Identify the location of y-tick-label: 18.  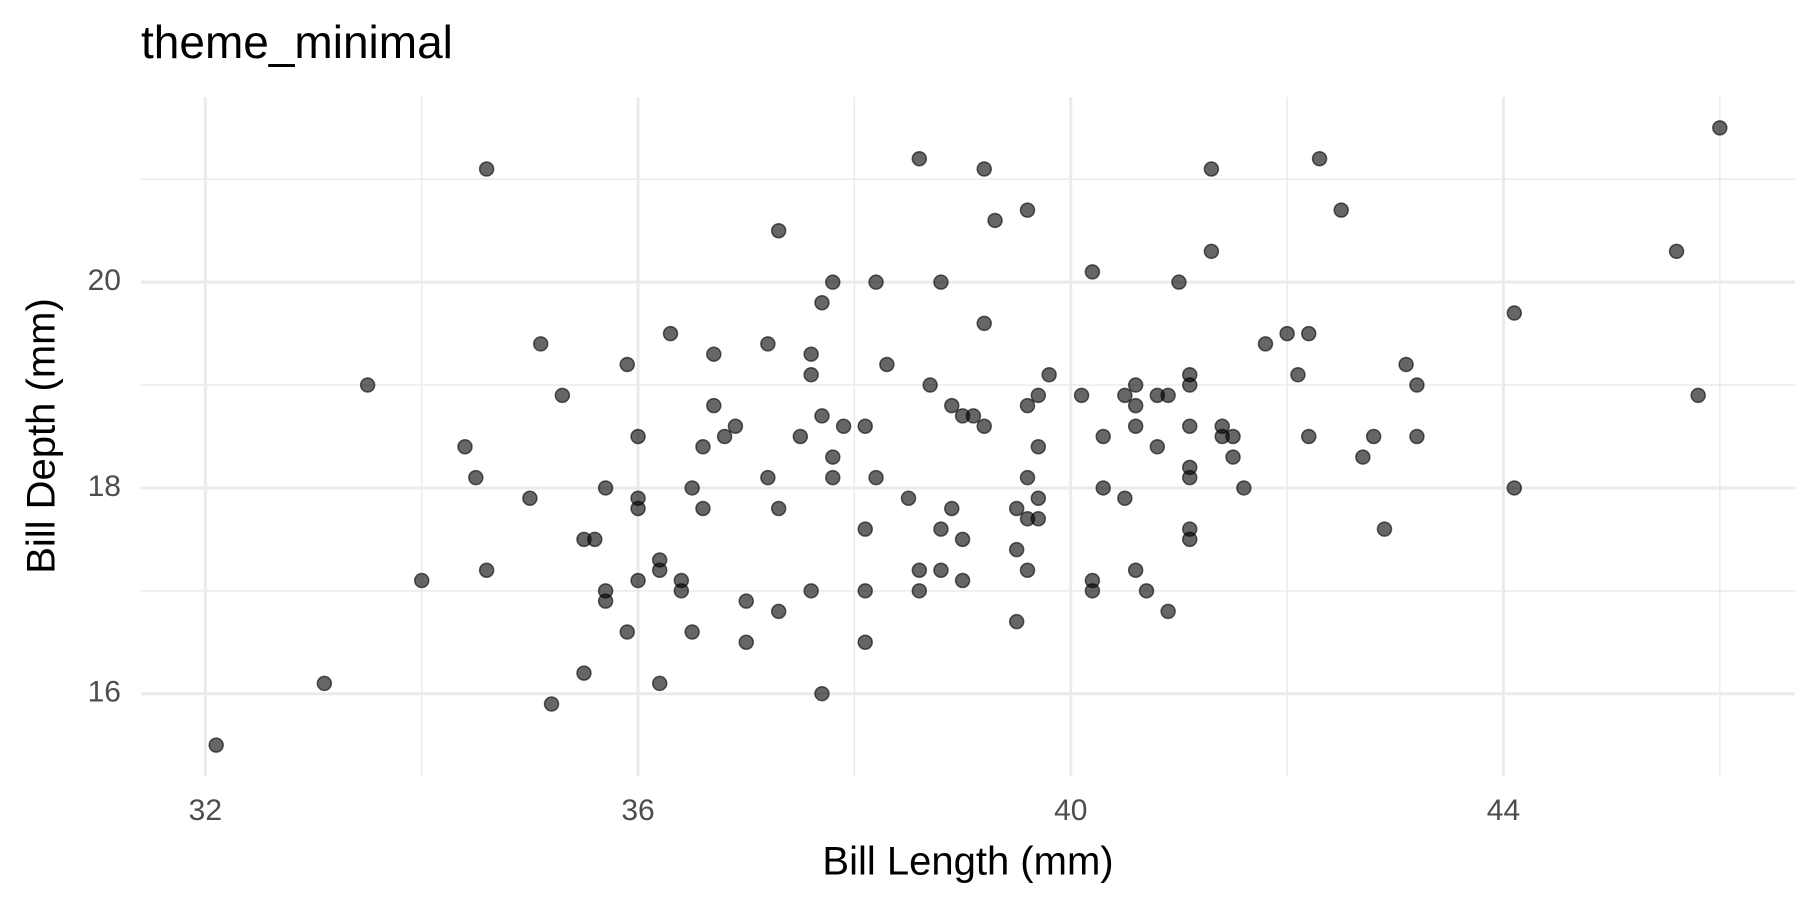
(104, 486).